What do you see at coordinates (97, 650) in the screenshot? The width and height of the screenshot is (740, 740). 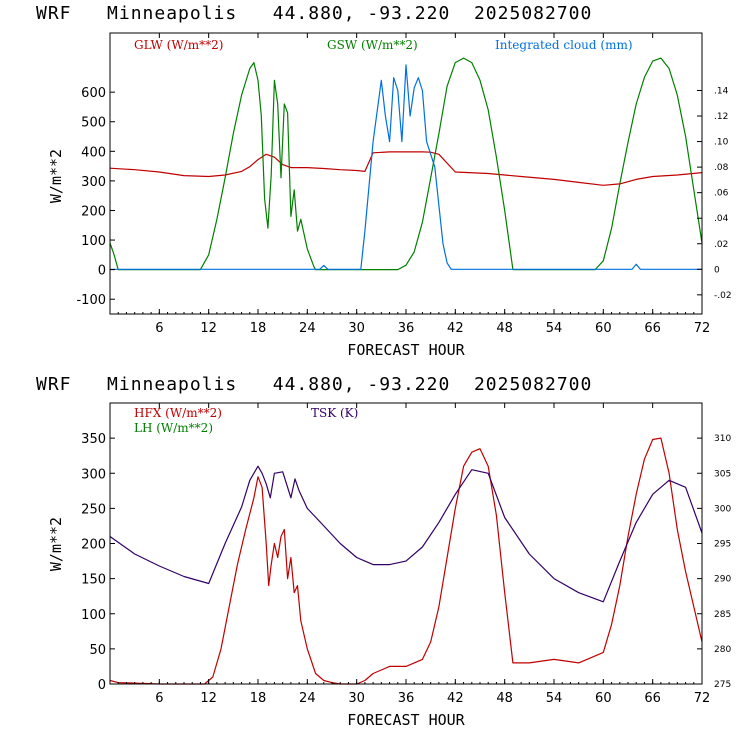 I see `chart-bottom-ytick-label: 50` at bounding box center [97, 650].